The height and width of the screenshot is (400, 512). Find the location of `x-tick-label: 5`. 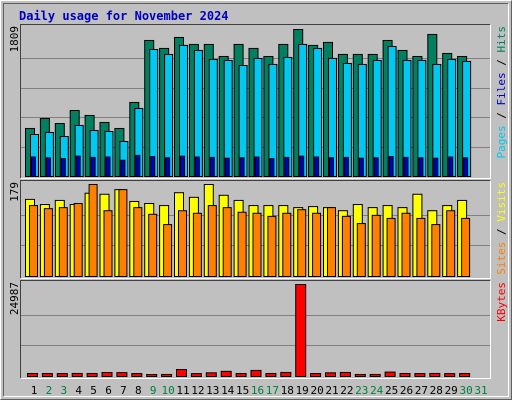

x-tick-label: 5 is located at coordinates (93, 390).